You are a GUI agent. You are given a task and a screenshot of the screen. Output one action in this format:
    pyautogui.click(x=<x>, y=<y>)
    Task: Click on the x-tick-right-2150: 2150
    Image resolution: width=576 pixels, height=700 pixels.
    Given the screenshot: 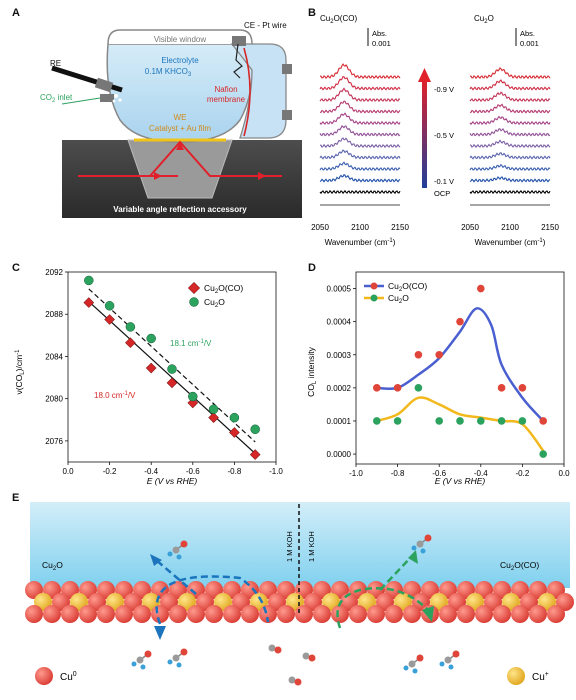 What is the action you would take?
    pyautogui.click(x=550, y=227)
    